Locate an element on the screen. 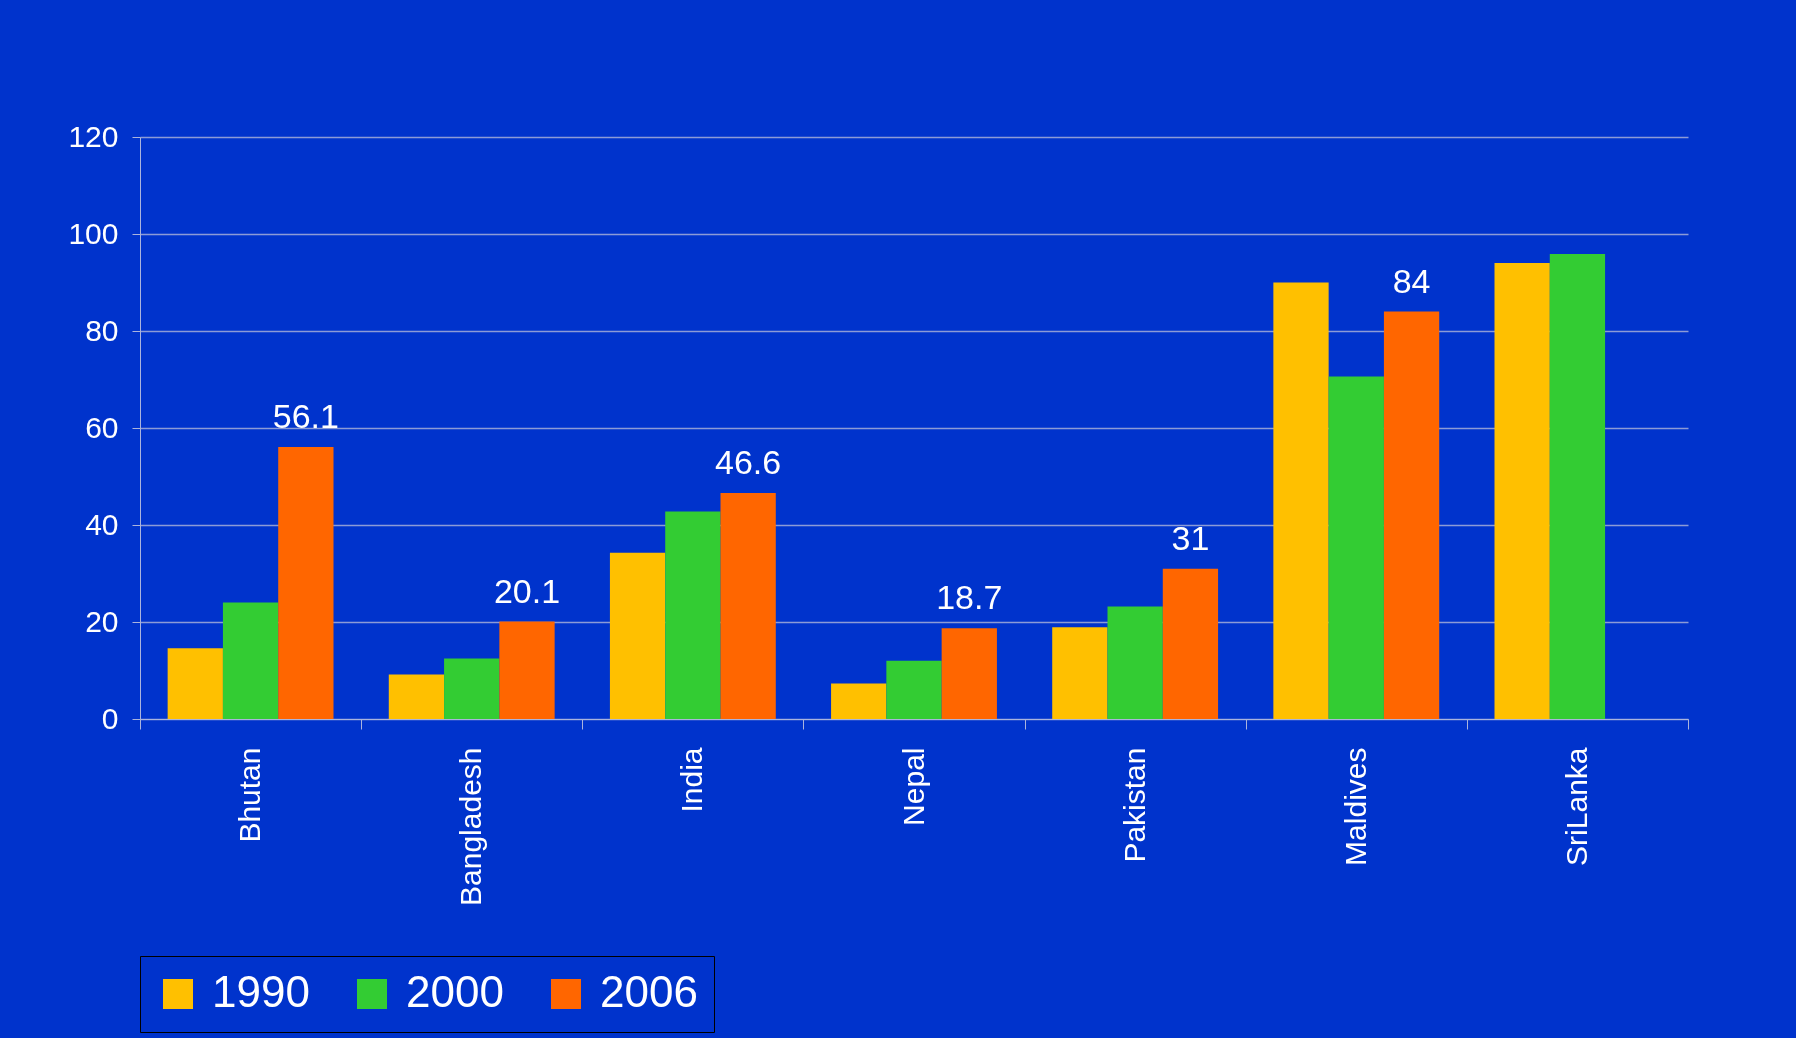 The width and height of the screenshot is (1796, 1038). legend-label: 1990 is located at coordinates (261, 991).